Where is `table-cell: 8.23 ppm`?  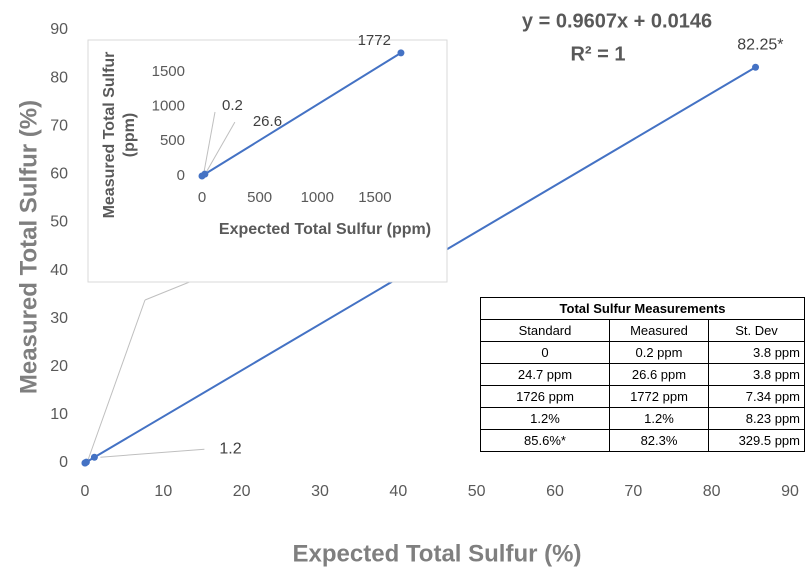
table-cell: 8.23 ppm is located at coordinates (756, 418).